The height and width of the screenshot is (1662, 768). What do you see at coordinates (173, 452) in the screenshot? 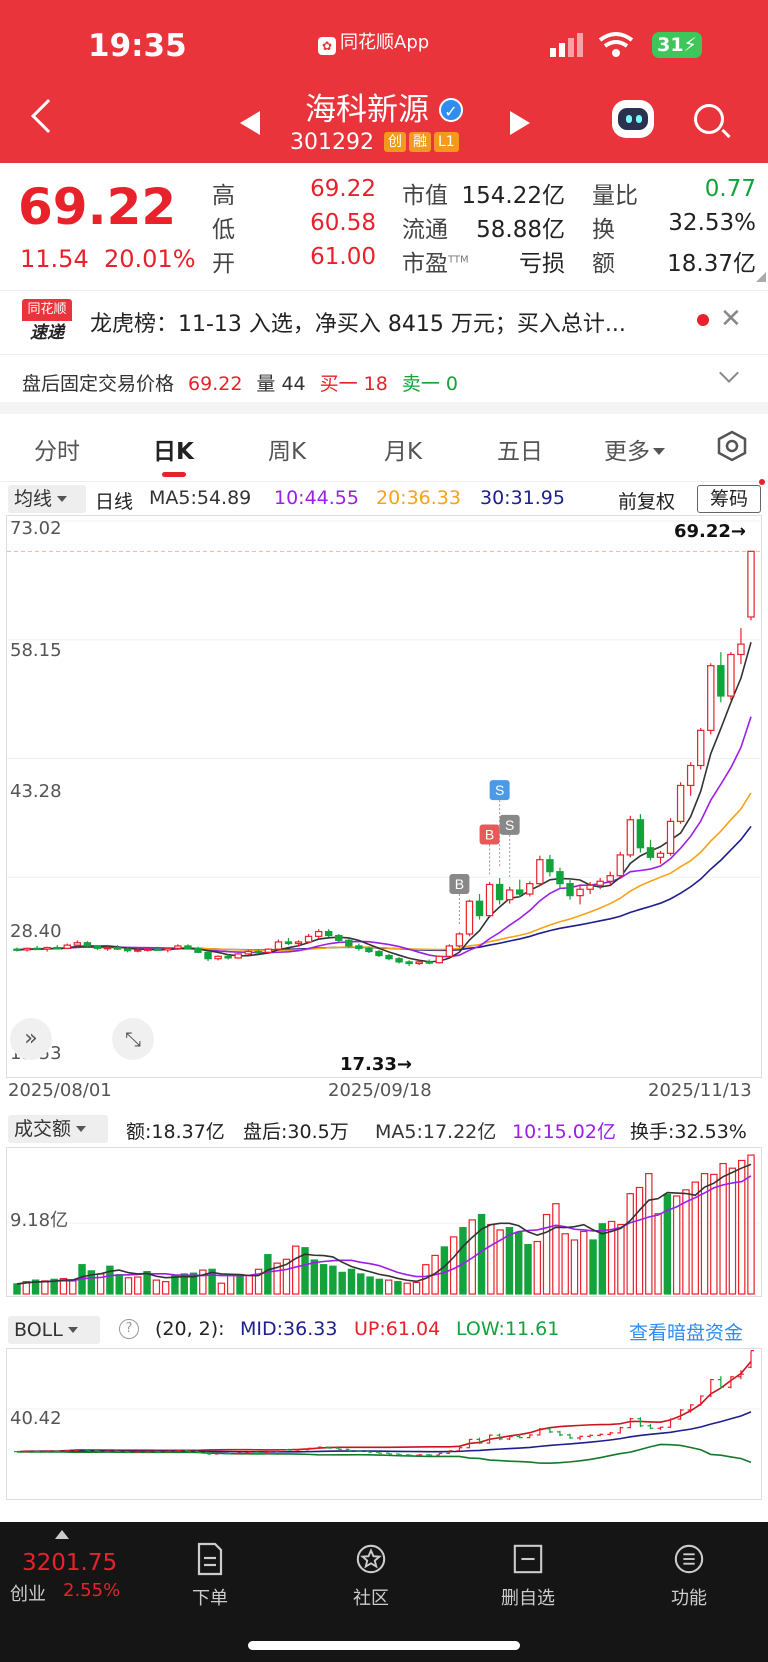
I see `tab-daily-k: 日K` at bounding box center [173, 452].